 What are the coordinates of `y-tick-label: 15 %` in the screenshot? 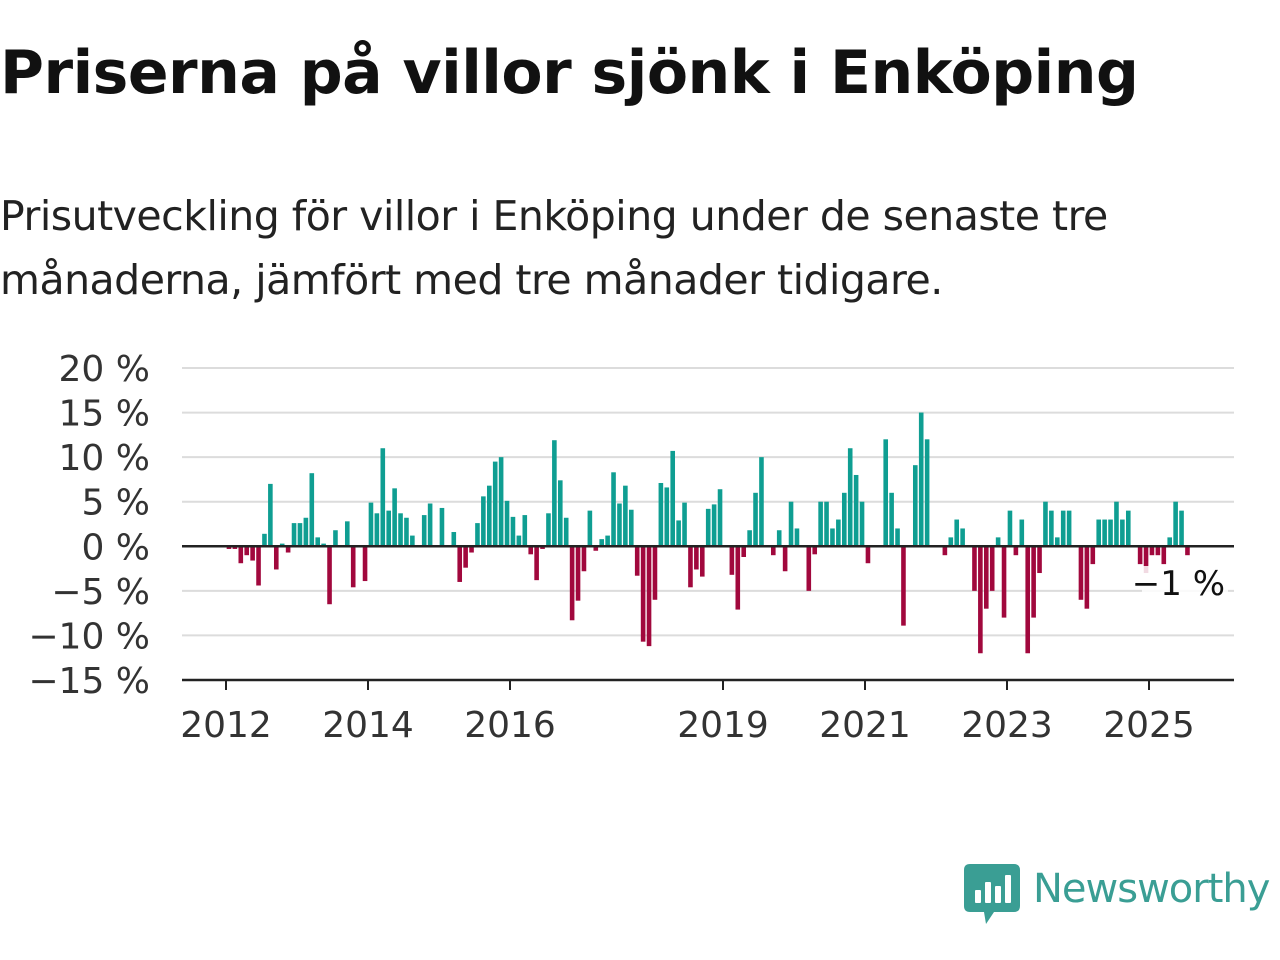 It's located at (104, 414).